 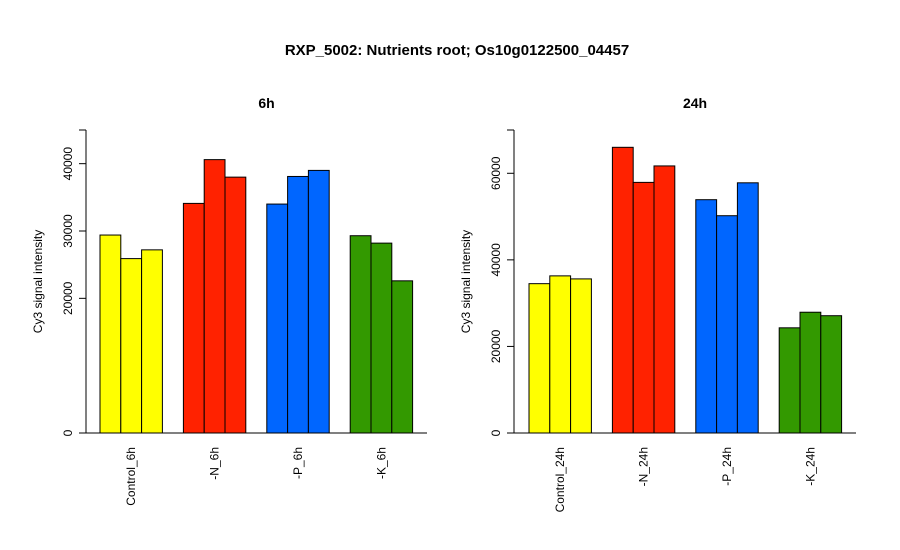 What do you see at coordinates (68, 231) in the screenshot?
I see `y-tick-label: 30000` at bounding box center [68, 231].